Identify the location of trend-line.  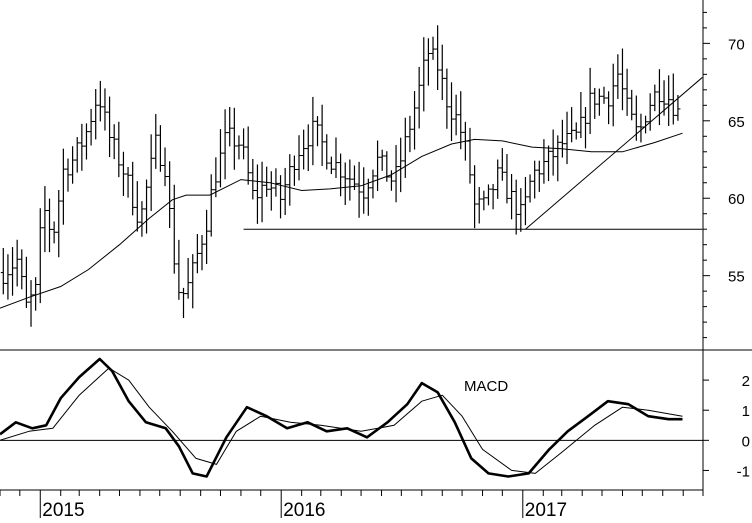
(614, 153).